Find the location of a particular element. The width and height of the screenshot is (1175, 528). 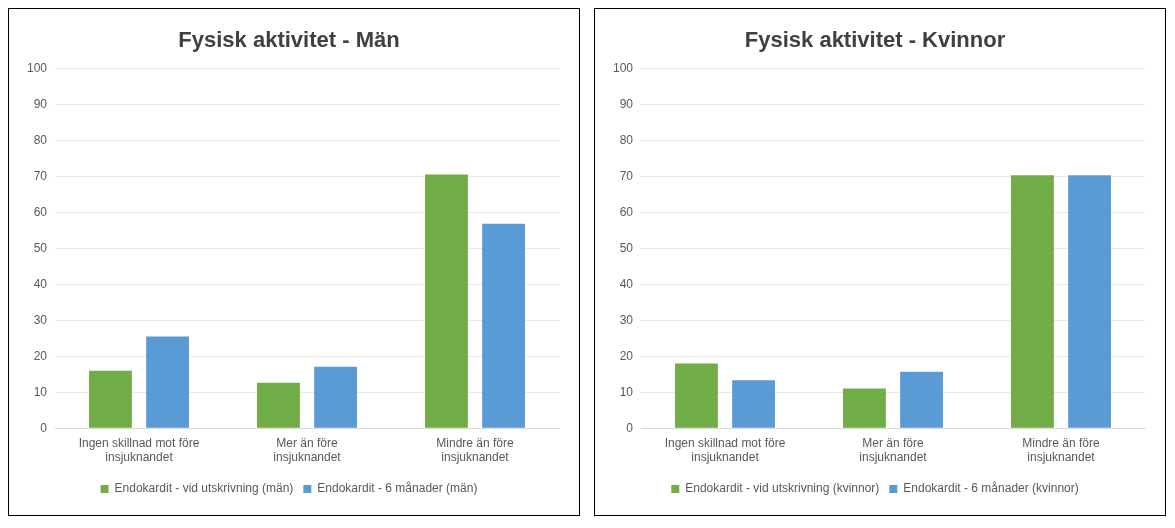

legend-label: Endokardit - vid utskrivning (kvinnor) is located at coordinates (782, 488).